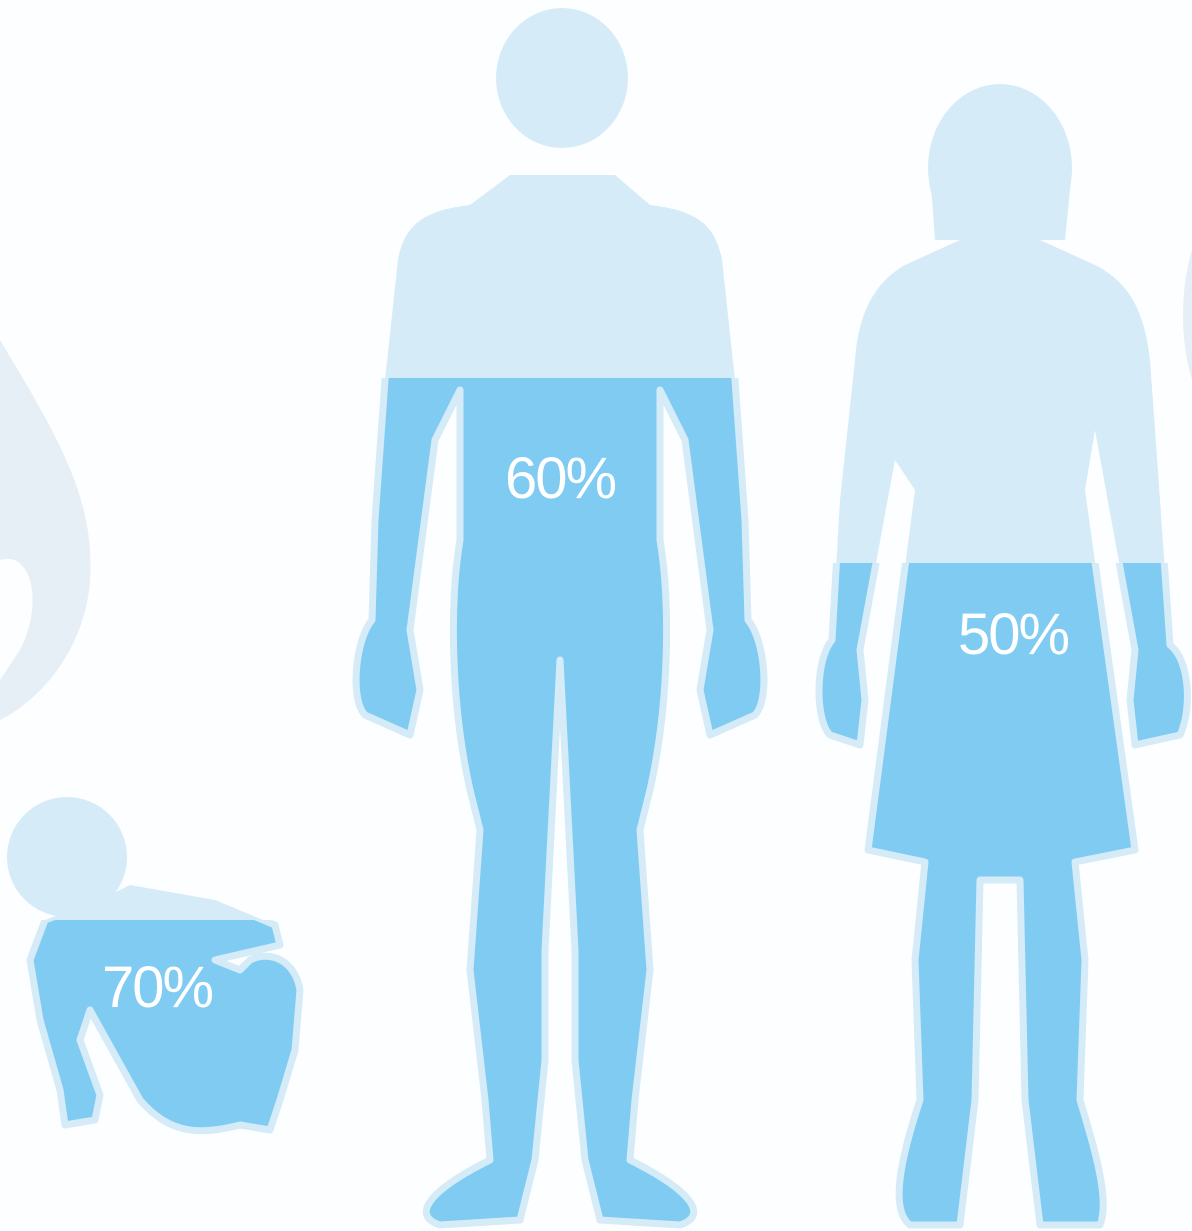 The image size is (1192, 1231). What do you see at coordinates (1013, 634) in the screenshot?
I see `woman-water-label: 50%` at bounding box center [1013, 634].